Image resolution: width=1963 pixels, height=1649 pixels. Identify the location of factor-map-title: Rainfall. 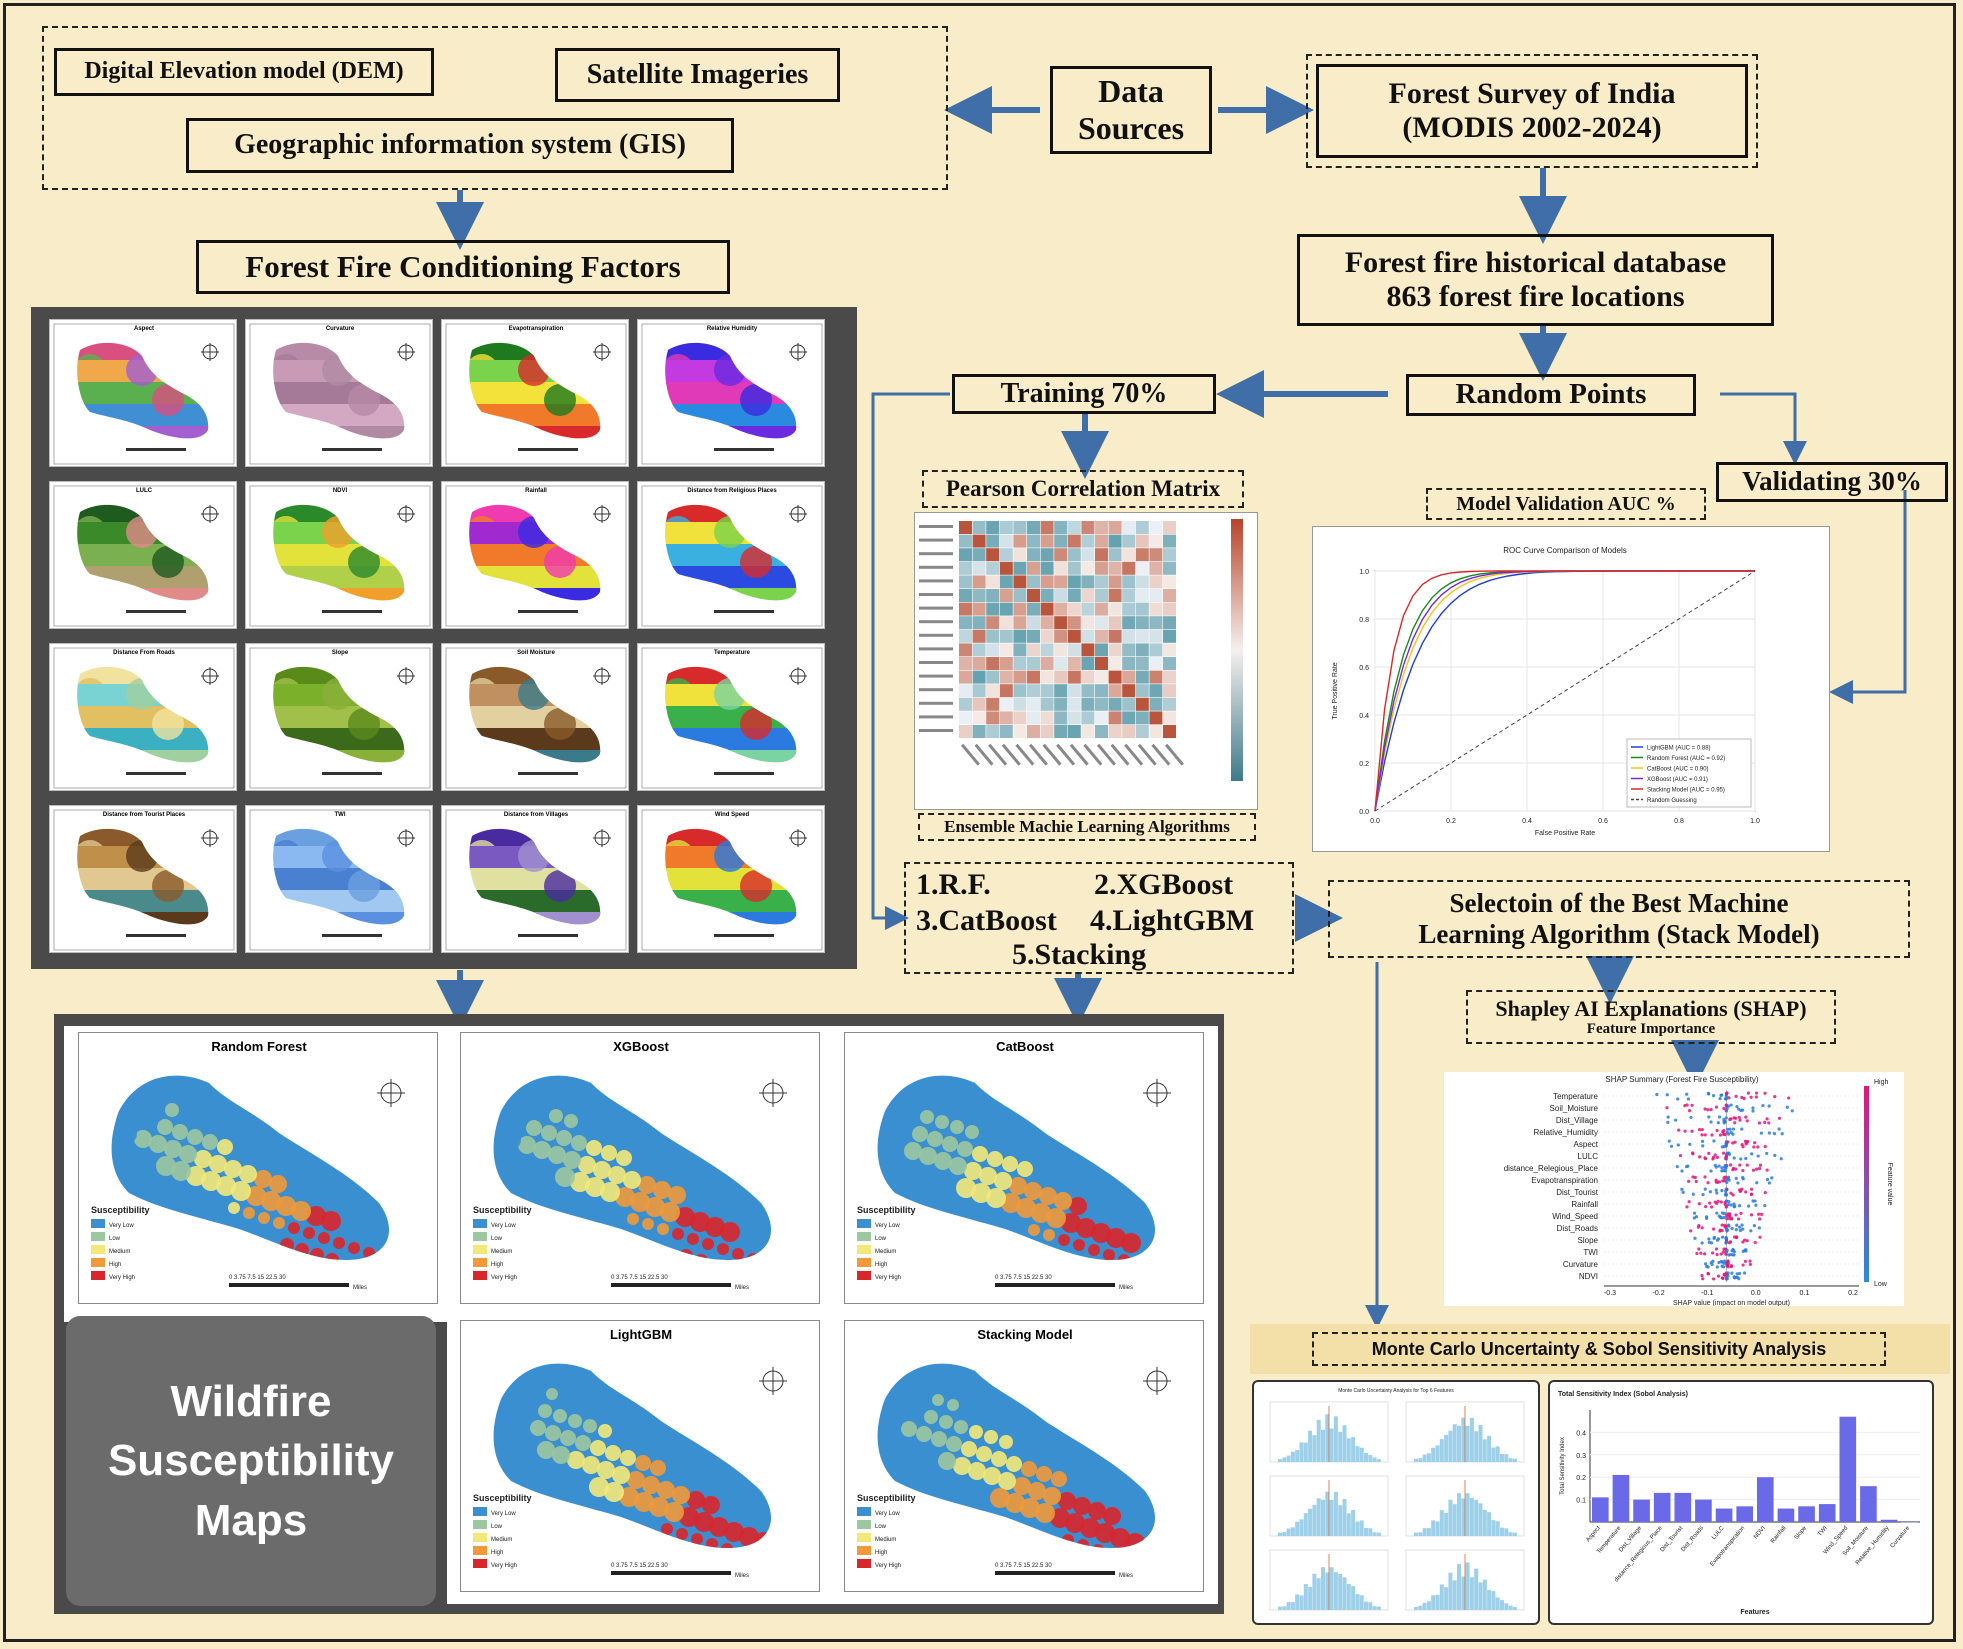
(536, 491).